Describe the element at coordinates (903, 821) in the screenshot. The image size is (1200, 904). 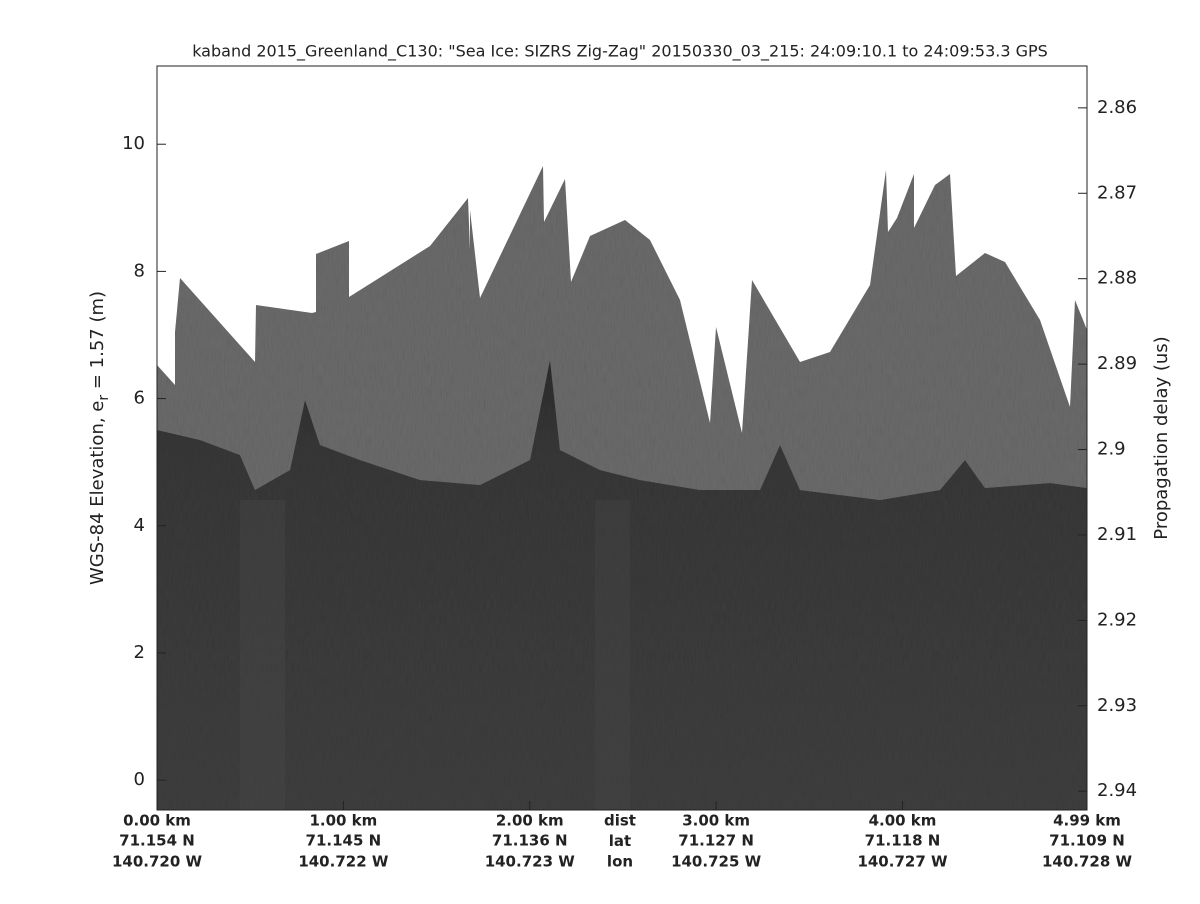
I see `x-tick-label: 4.00 km` at that location.